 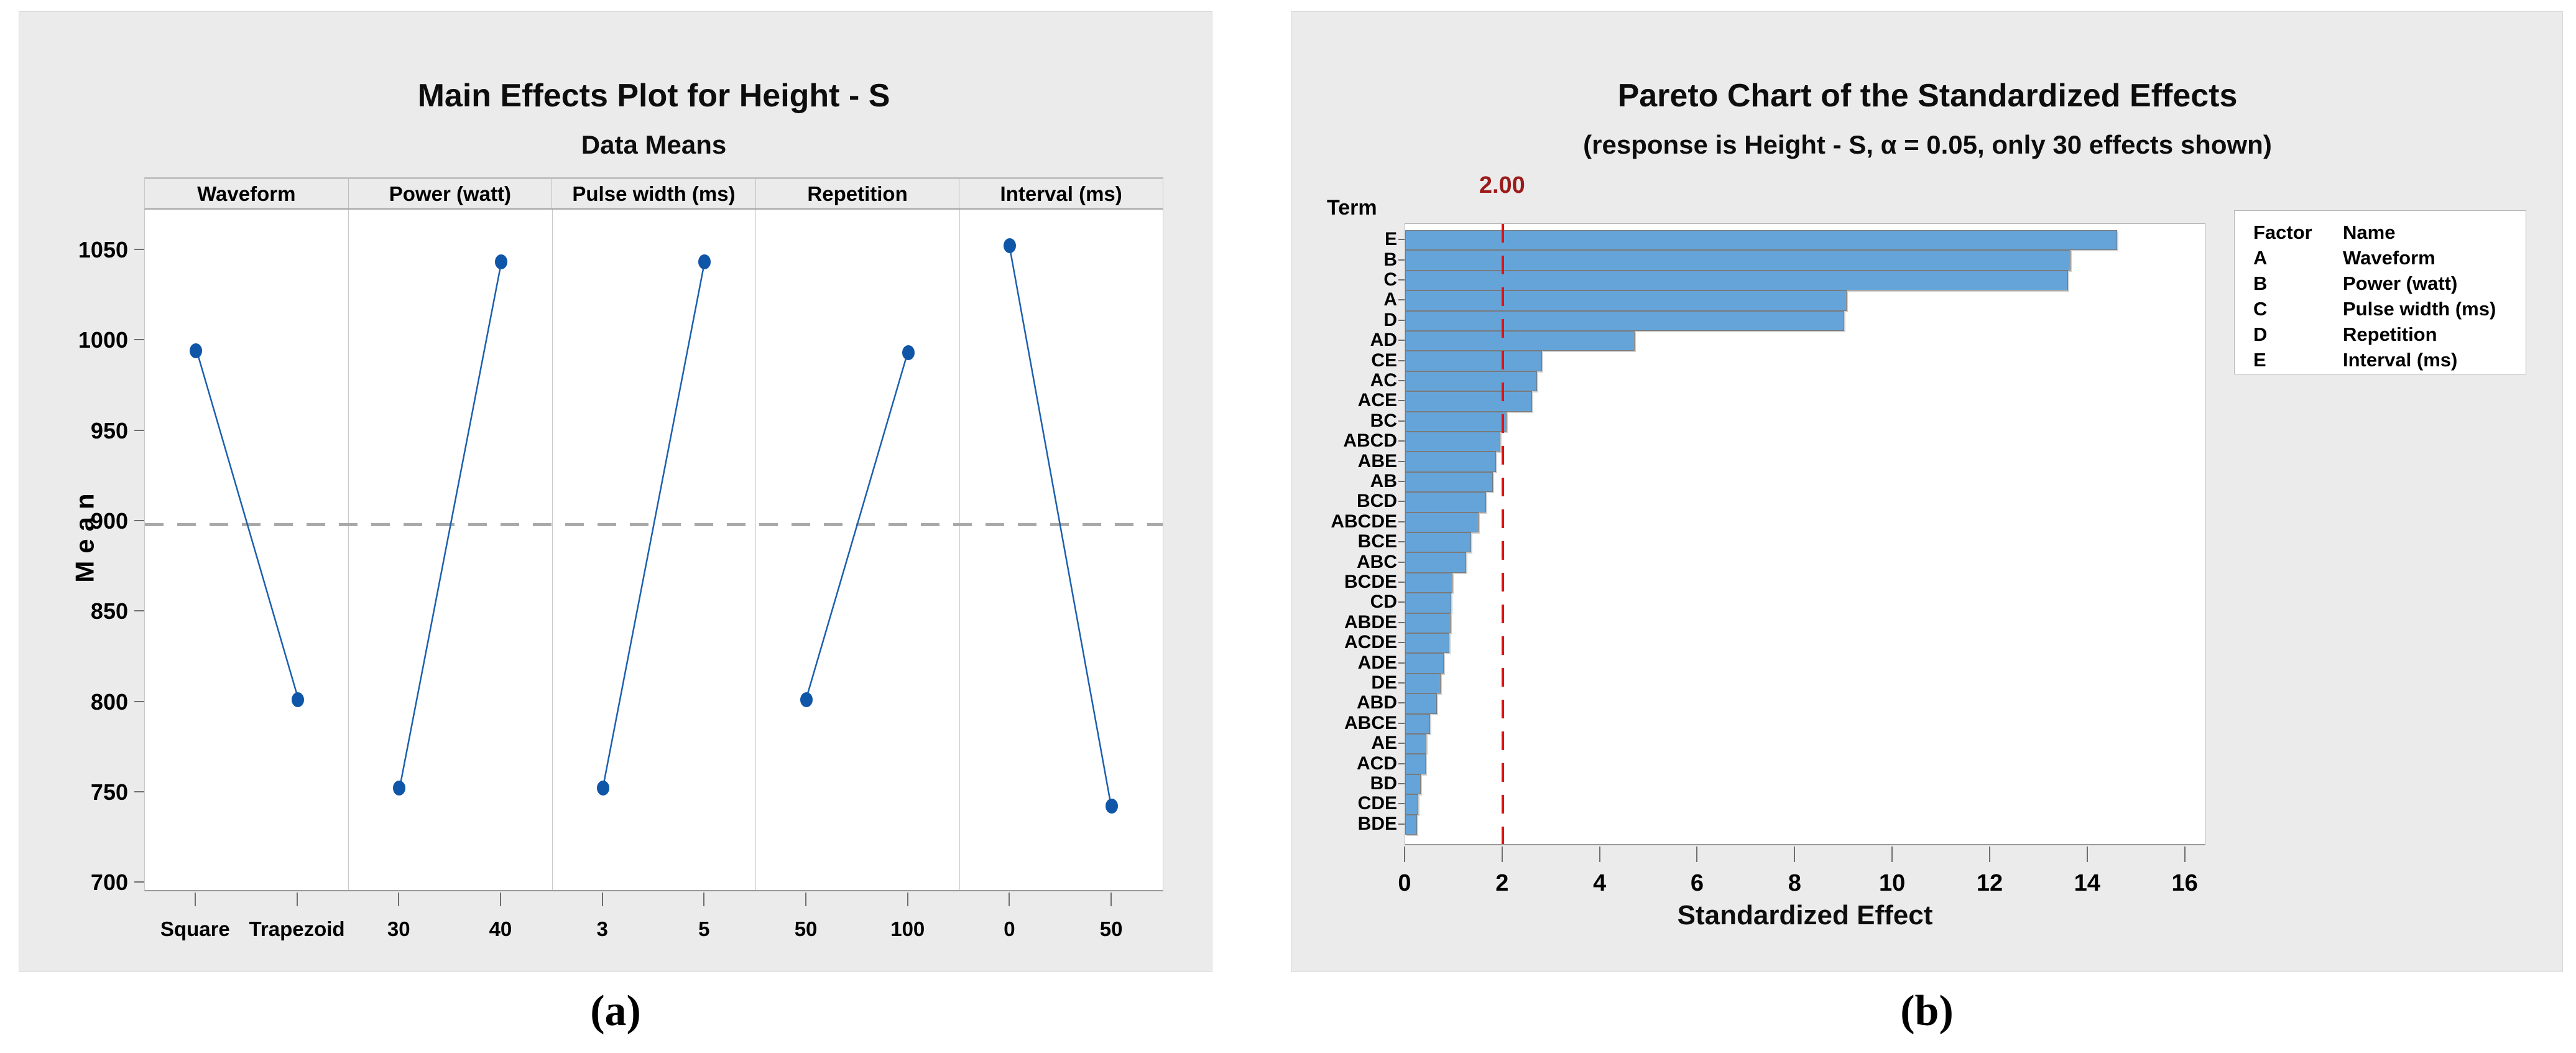 What do you see at coordinates (2282, 232) in the screenshot?
I see `legend-header-factor: Factor` at bounding box center [2282, 232].